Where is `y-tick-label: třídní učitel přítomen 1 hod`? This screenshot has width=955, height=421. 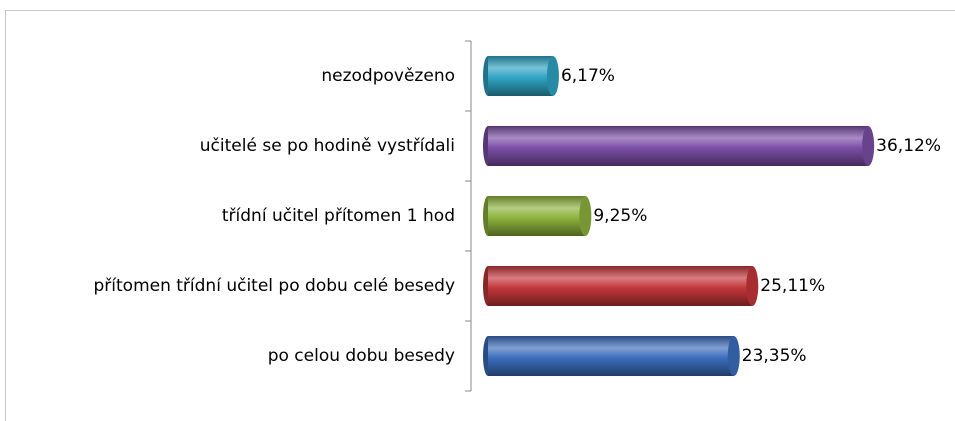 y-tick-label: třídní učitel přítomen 1 hod is located at coordinates (338, 216).